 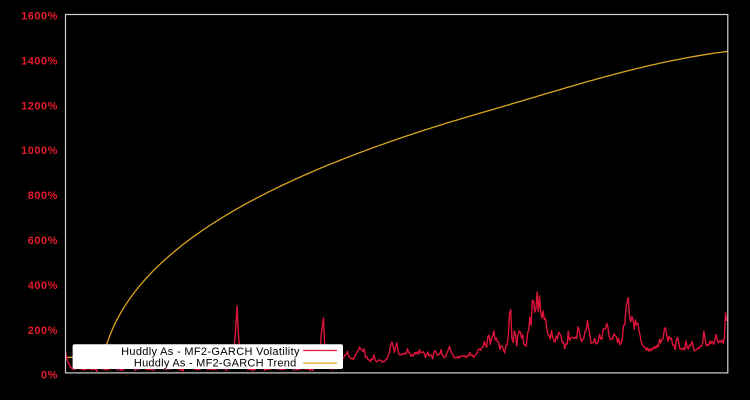 What do you see at coordinates (39, 61) in the screenshot?
I see `svg-text: 1400%` at bounding box center [39, 61].